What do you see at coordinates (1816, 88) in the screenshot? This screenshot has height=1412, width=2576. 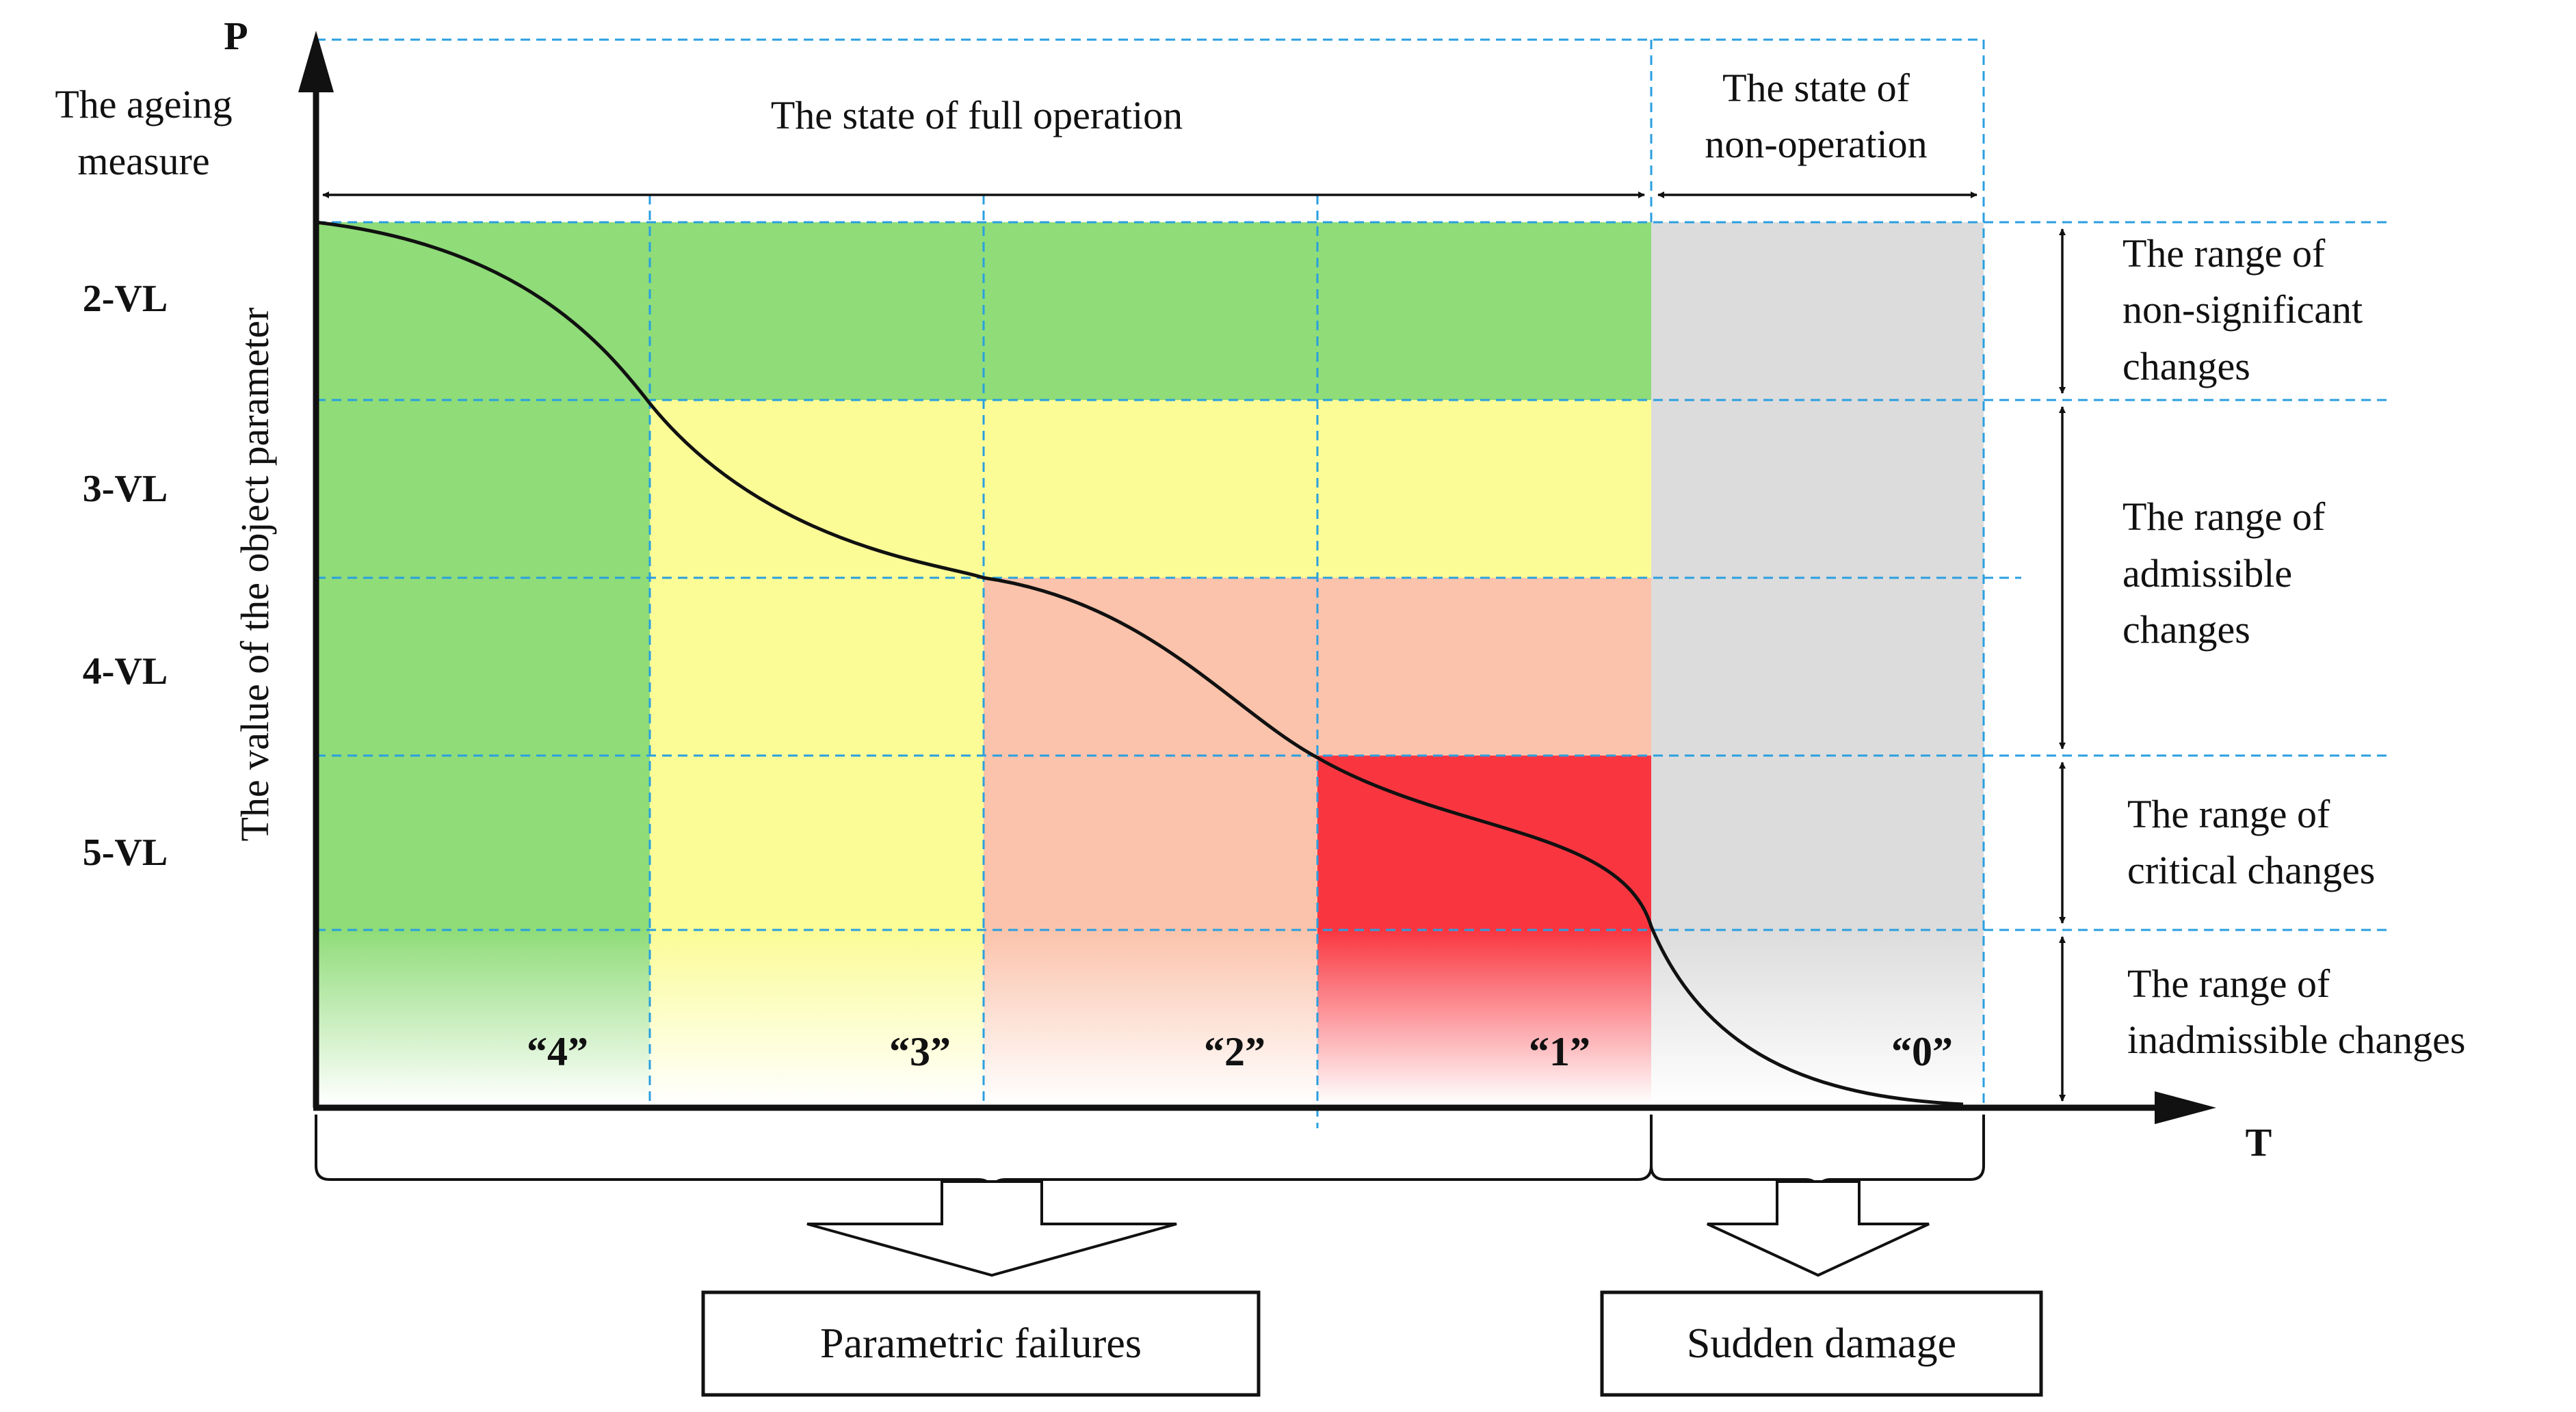 I see `state-non-operation-line1: The state of` at bounding box center [1816, 88].